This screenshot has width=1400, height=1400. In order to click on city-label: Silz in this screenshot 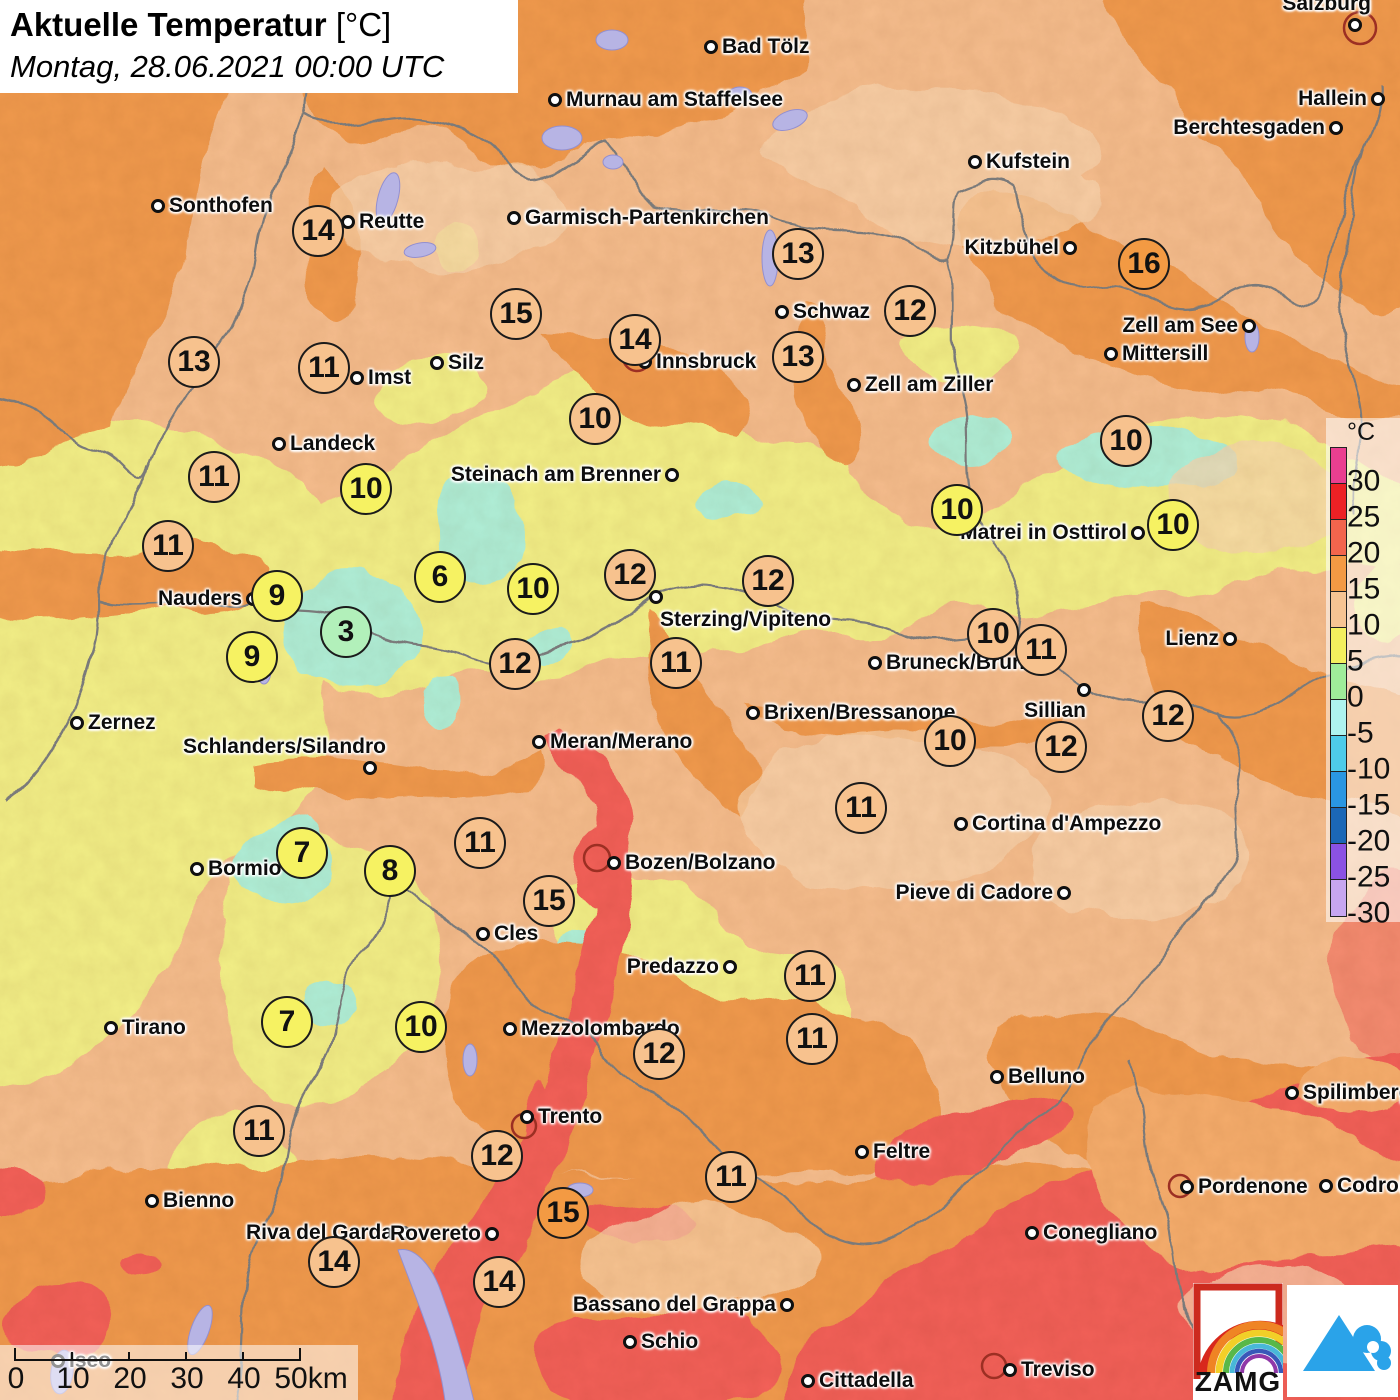, I will do `click(466, 362)`.